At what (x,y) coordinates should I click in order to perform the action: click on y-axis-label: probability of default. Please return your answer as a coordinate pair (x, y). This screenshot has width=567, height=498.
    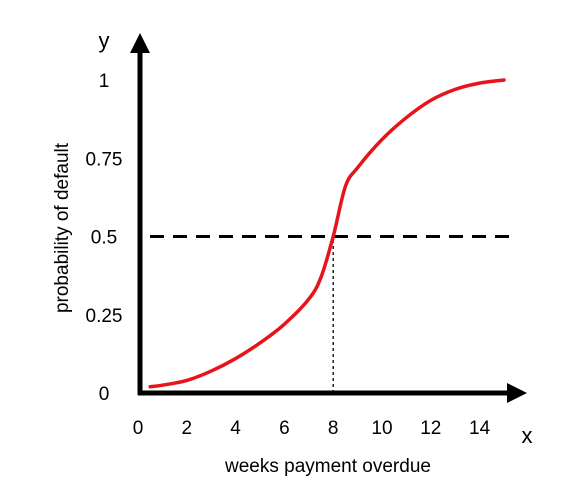
    Looking at the image, I should click on (62, 227).